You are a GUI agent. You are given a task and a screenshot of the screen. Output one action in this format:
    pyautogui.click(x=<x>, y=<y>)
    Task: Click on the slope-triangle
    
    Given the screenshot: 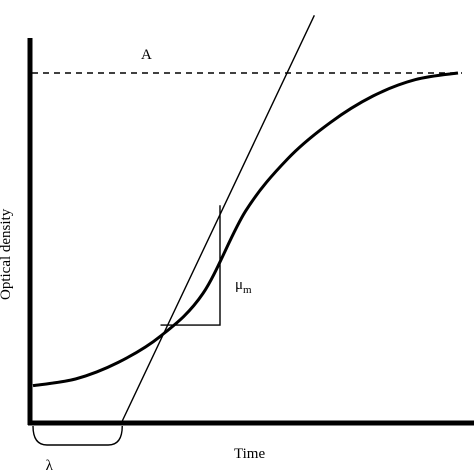 What is the action you would take?
    pyautogui.click(x=190, y=265)
    